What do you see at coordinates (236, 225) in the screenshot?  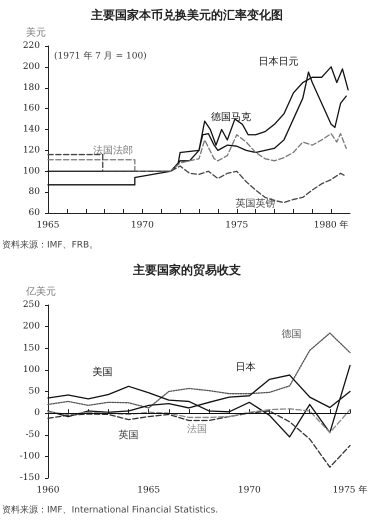 I see `x-tick-label: 1975` at bounding box center [236, 225].